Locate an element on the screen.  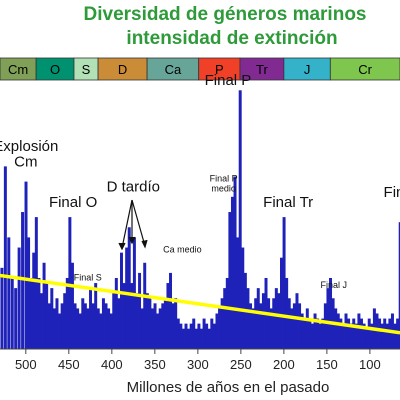
chart-title-line2: intensidad de extinción is located at coordinates (231, 38).